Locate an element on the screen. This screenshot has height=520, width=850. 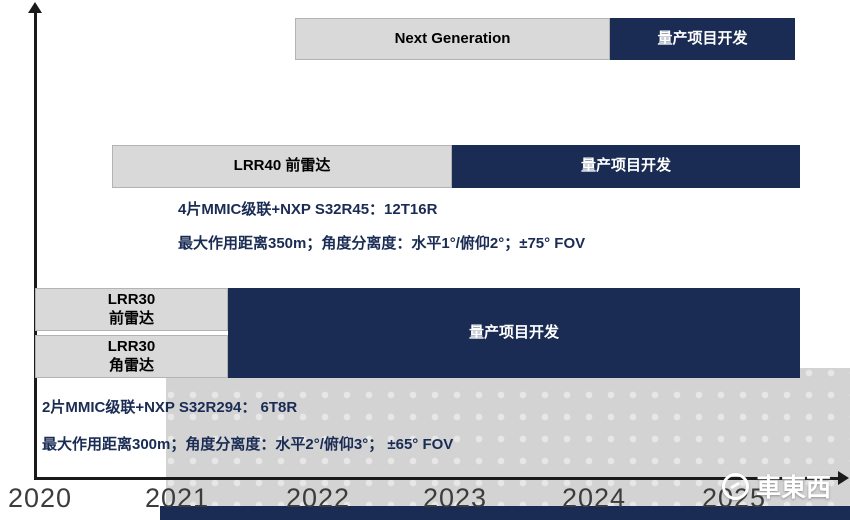
brand-watermark: 車東西 is located at coordinates (776, 486).